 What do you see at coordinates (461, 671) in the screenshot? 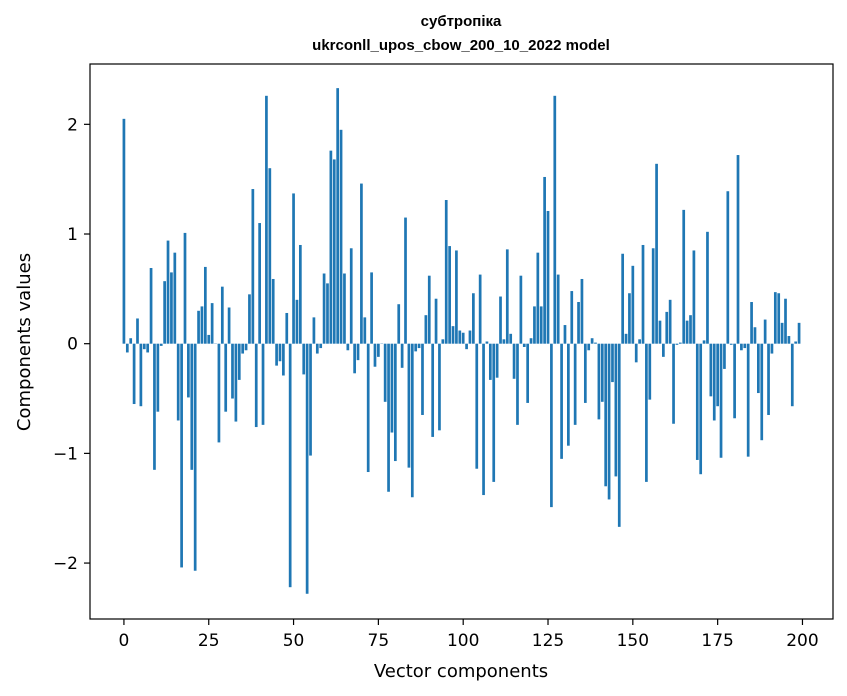
I see `x-axis-label: Vector components` at bounding box center [461, 671].